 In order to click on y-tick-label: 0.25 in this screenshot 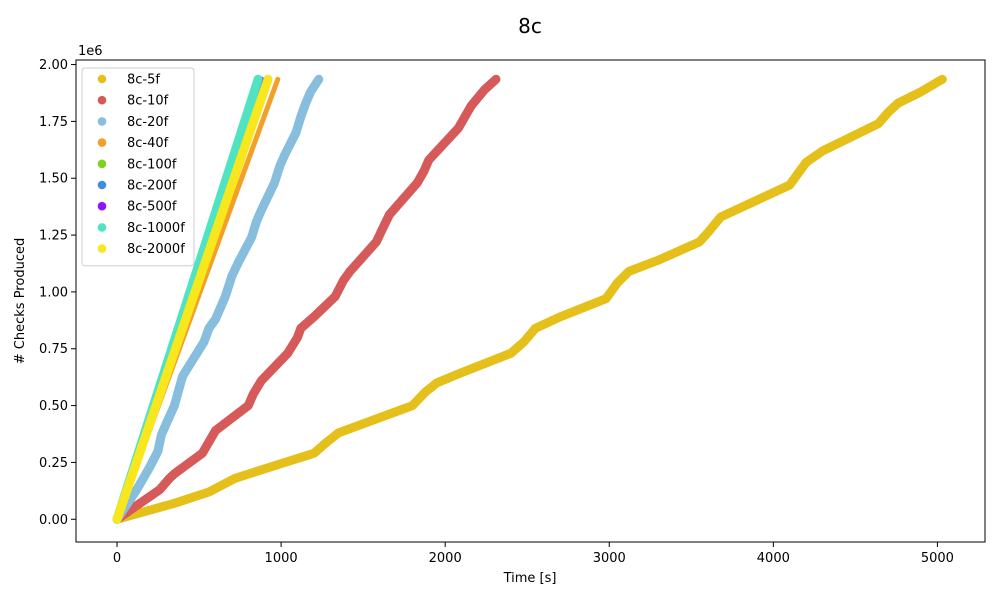, I will do `click(53, 463)`.